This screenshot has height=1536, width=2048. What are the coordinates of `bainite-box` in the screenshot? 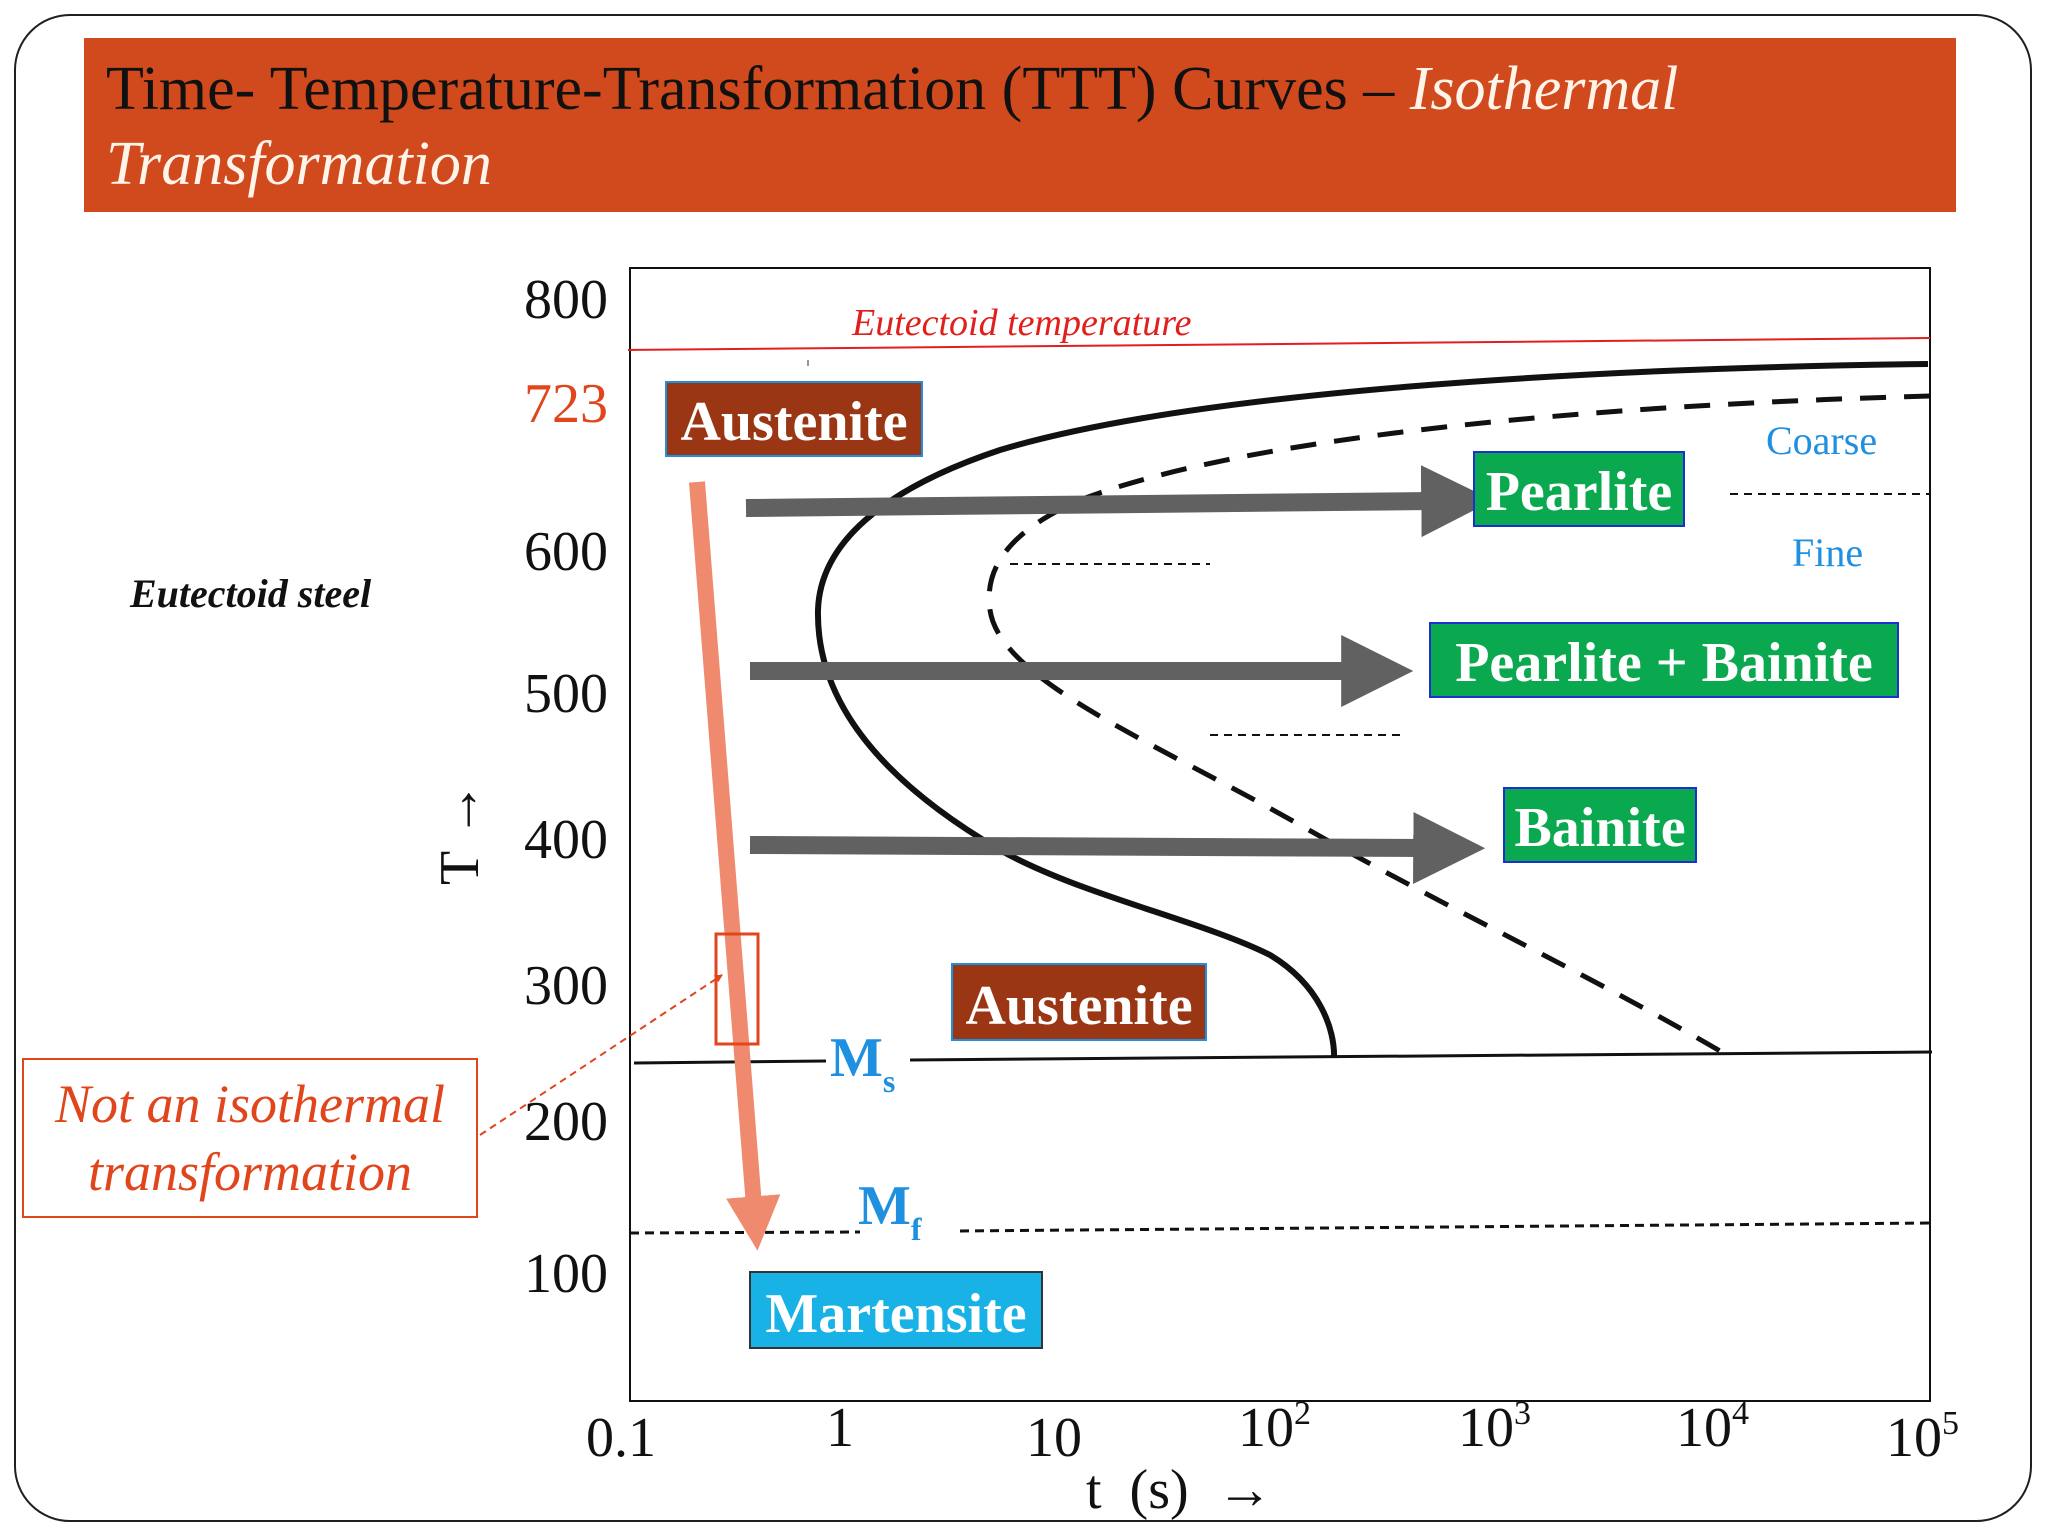 It's located at (1600, 825).